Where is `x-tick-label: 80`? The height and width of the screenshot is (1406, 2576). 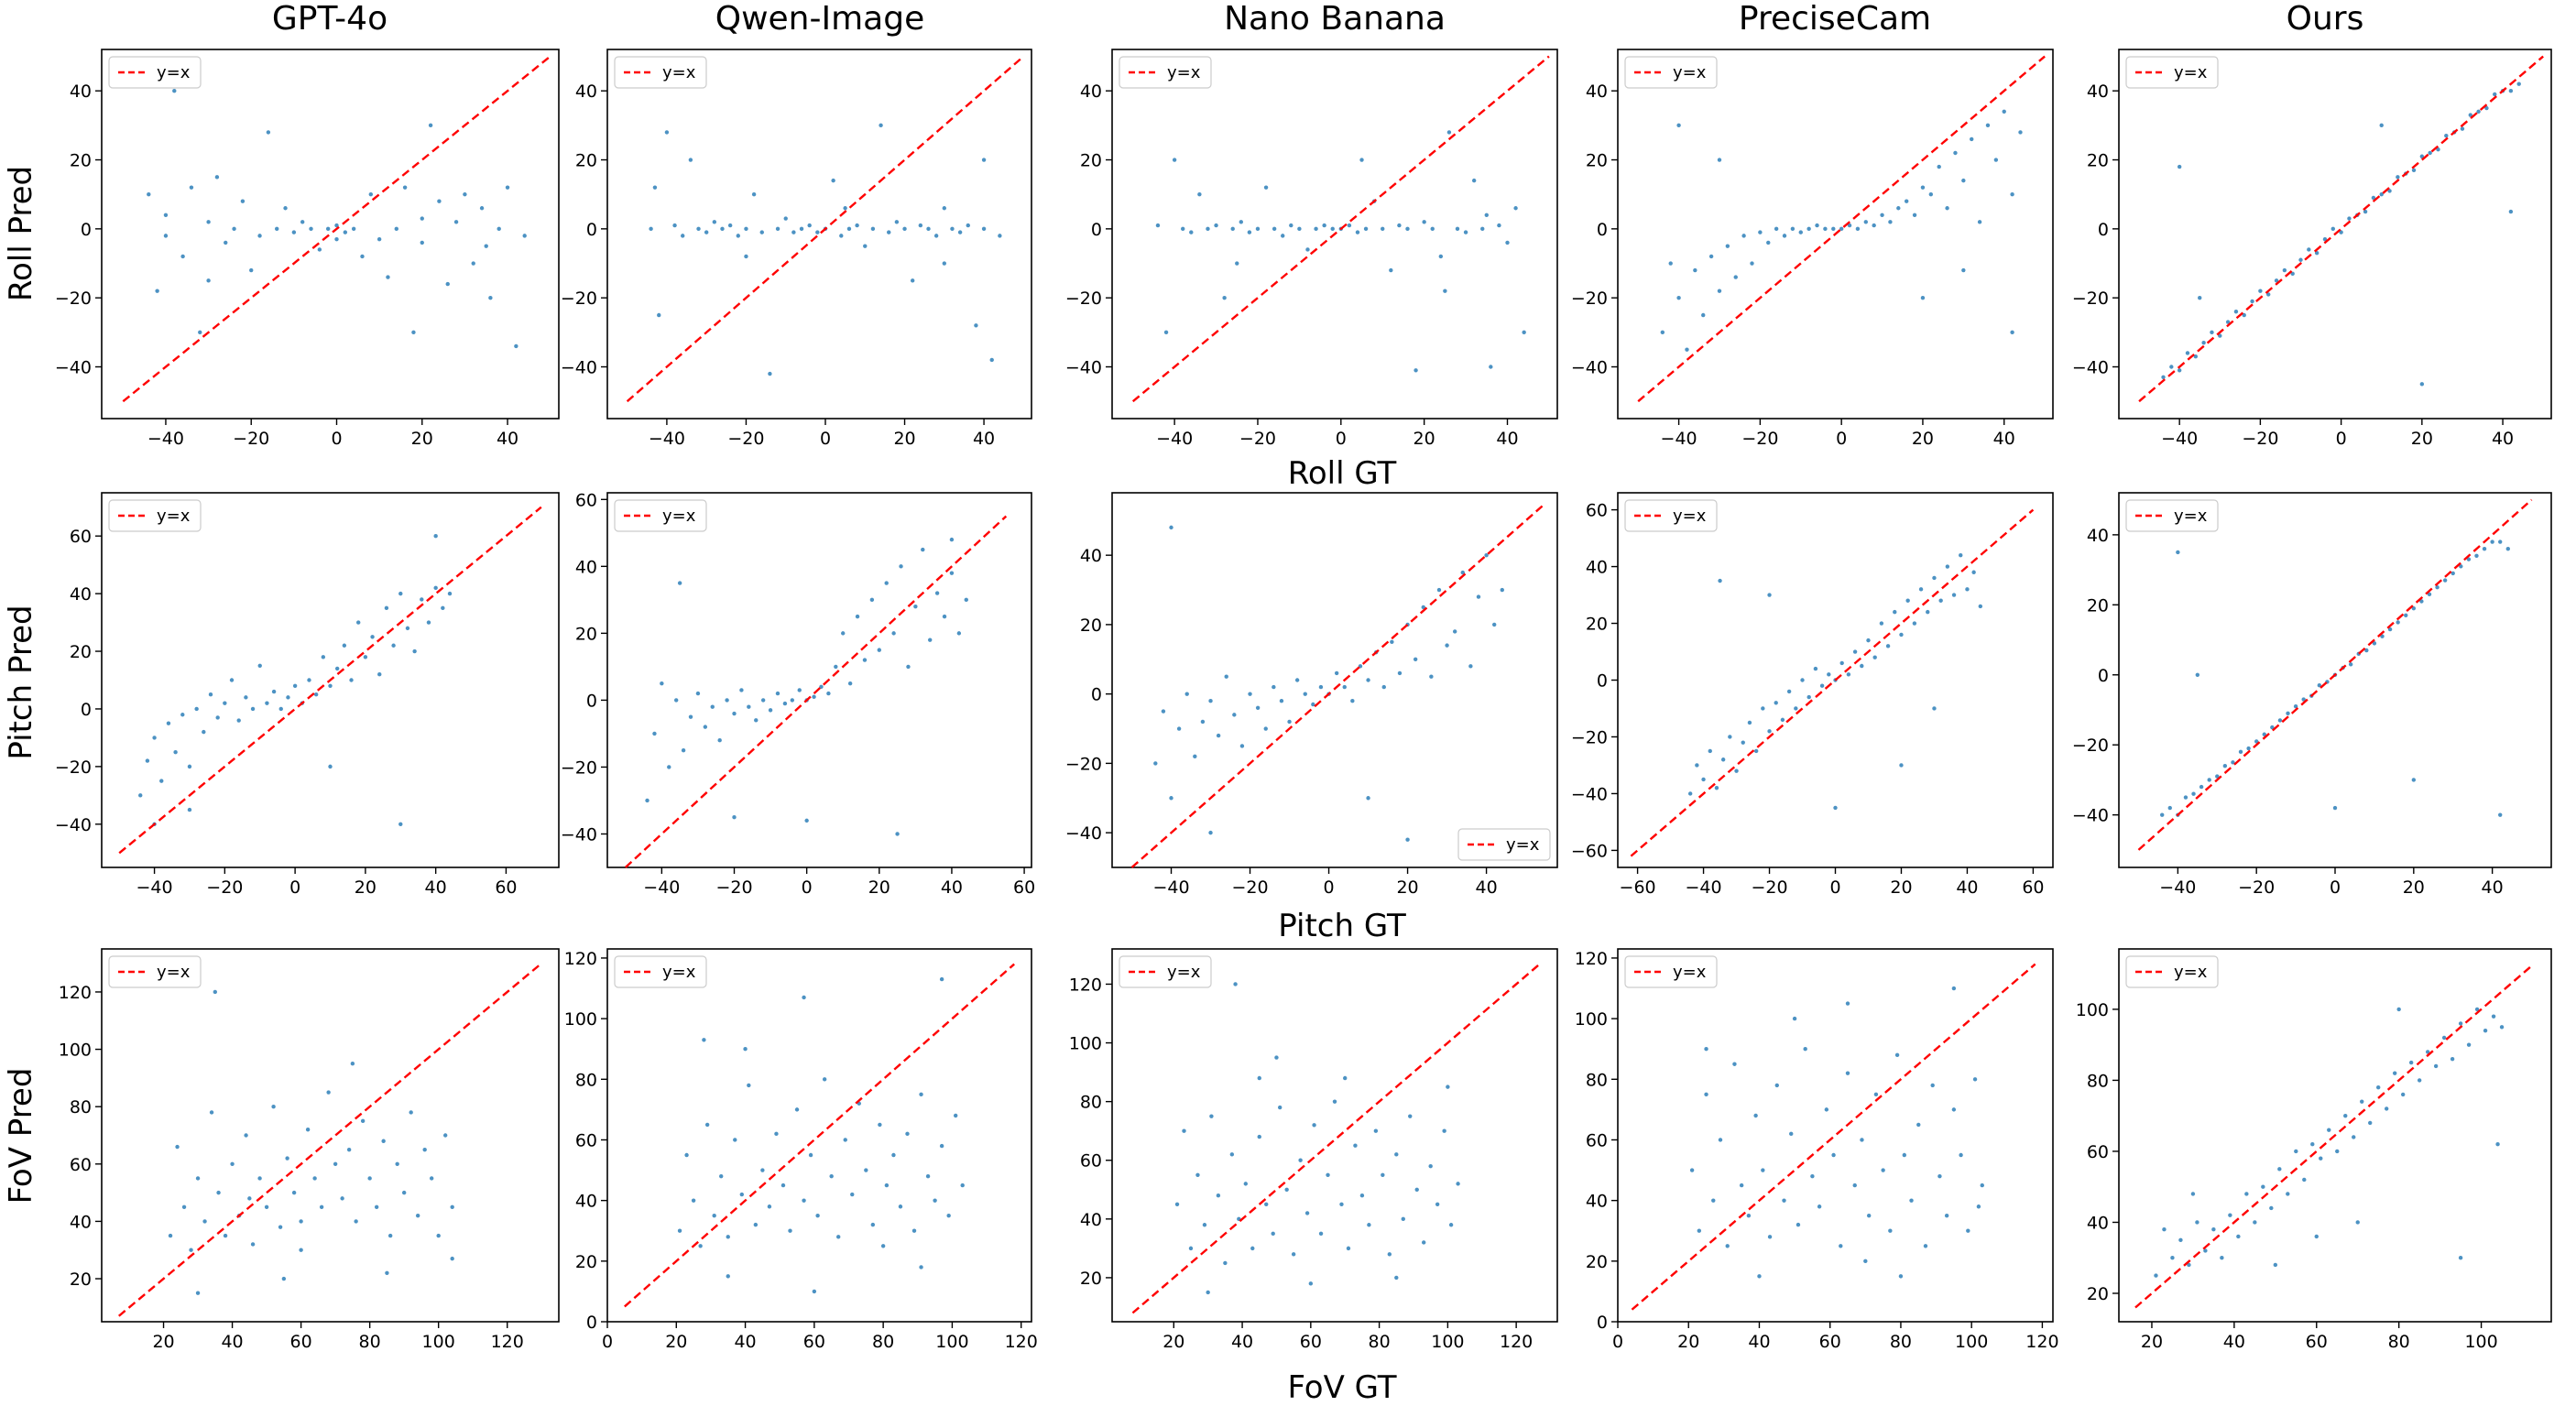 x-tick-label: 80 is located at coordinates (1380, 1342).